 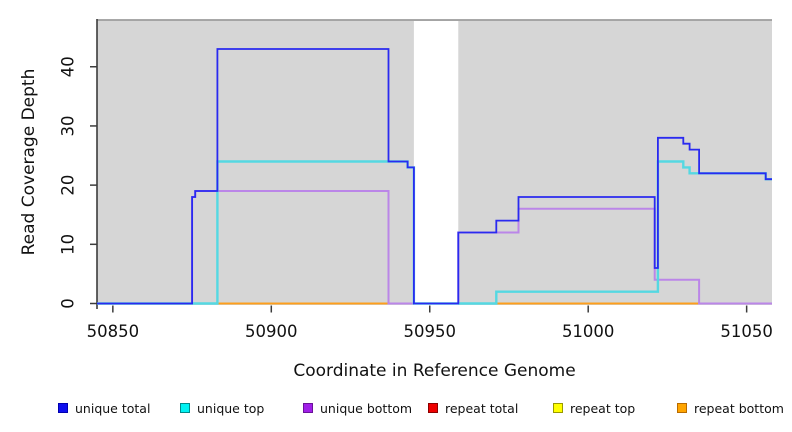 What do you see at coordinates (68, 185) in the screenshot?
I see `y-tick-label: 20` at bounding box center [68, 185].